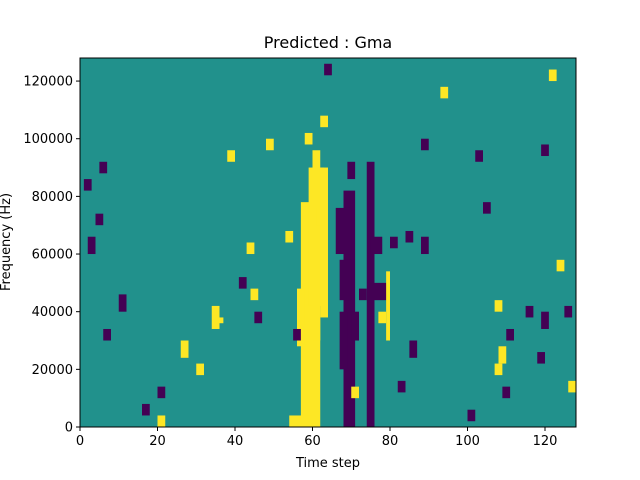 This screenshot has width=640, height=480. Describe the element at coordinates (52, 197) in the screenshot. I see `y-tick-label: 80000` at that location.